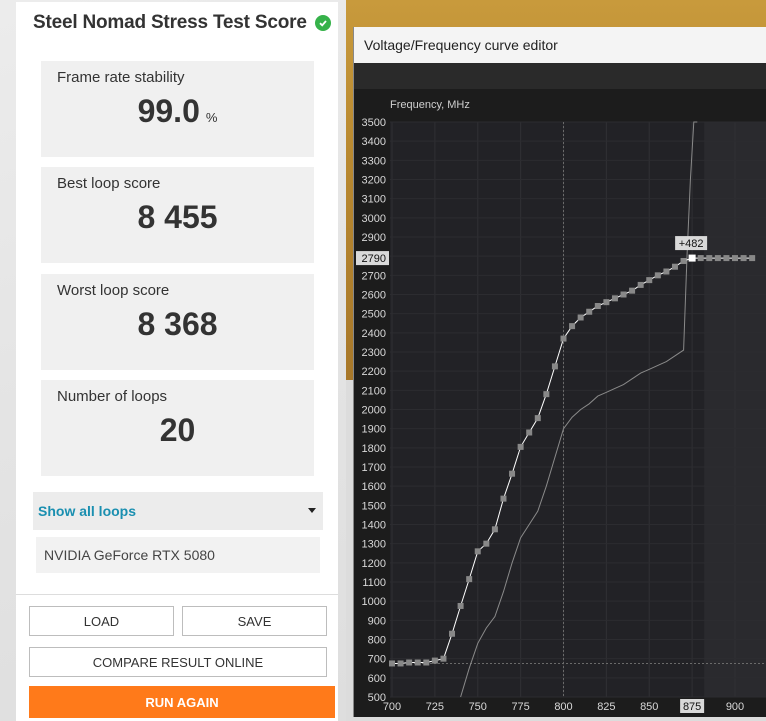 This screenshot has width=766, height=721. Describe the element at coordinates (170, 22) in the screenshot. I see `score-title-text: Steel Nomad Stress Test Score` at that location.